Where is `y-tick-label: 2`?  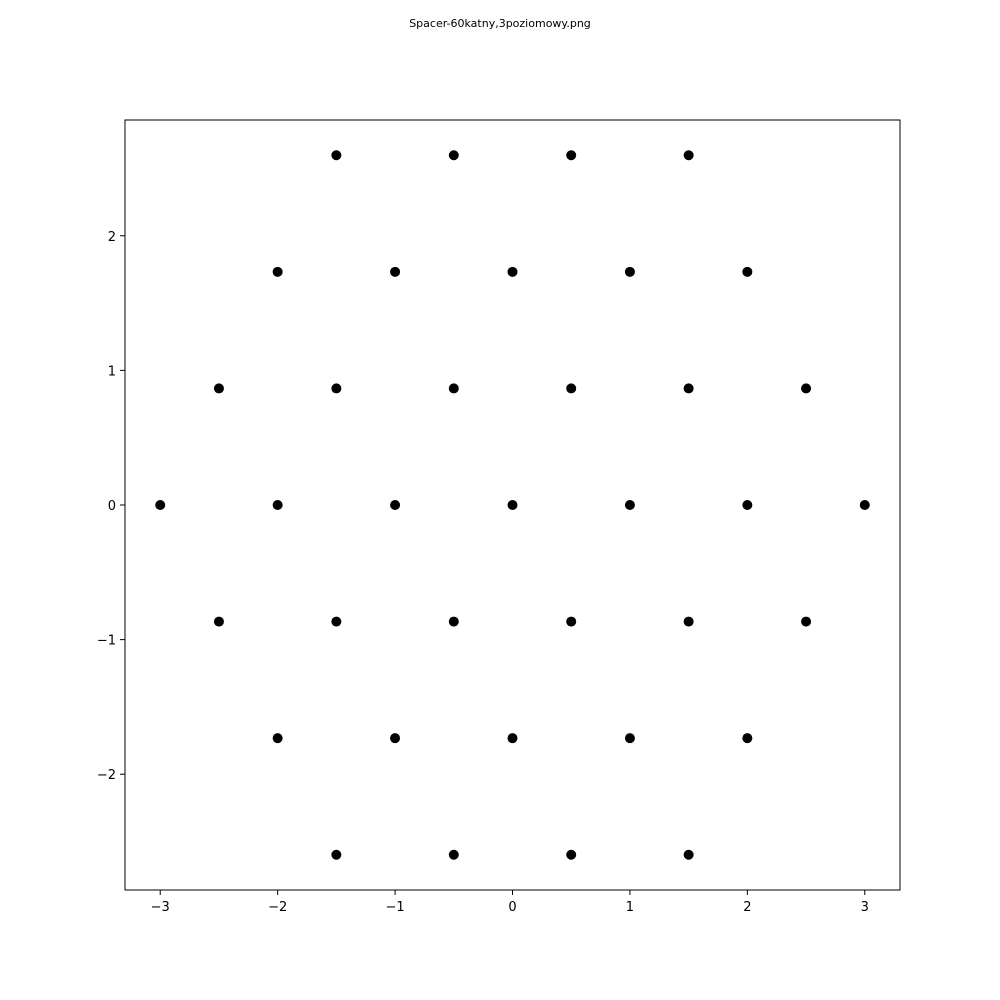
y-tick-label: 2 is located at coordinates (112, 237).